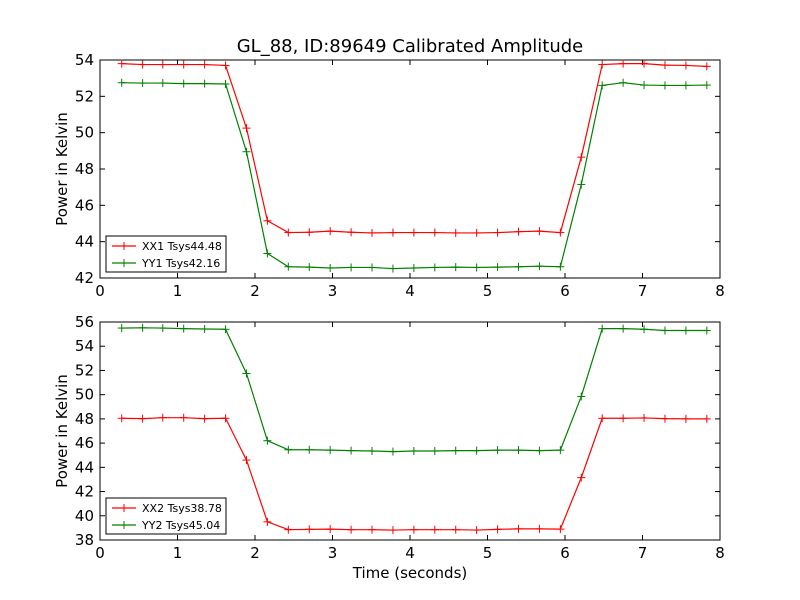 This screenshot has height=600, width=800. What do you see at coordinates (62, 169) in the screenshot?
I see `y-axis-label: Power in Kelvin` at bounding box center [62, 169].